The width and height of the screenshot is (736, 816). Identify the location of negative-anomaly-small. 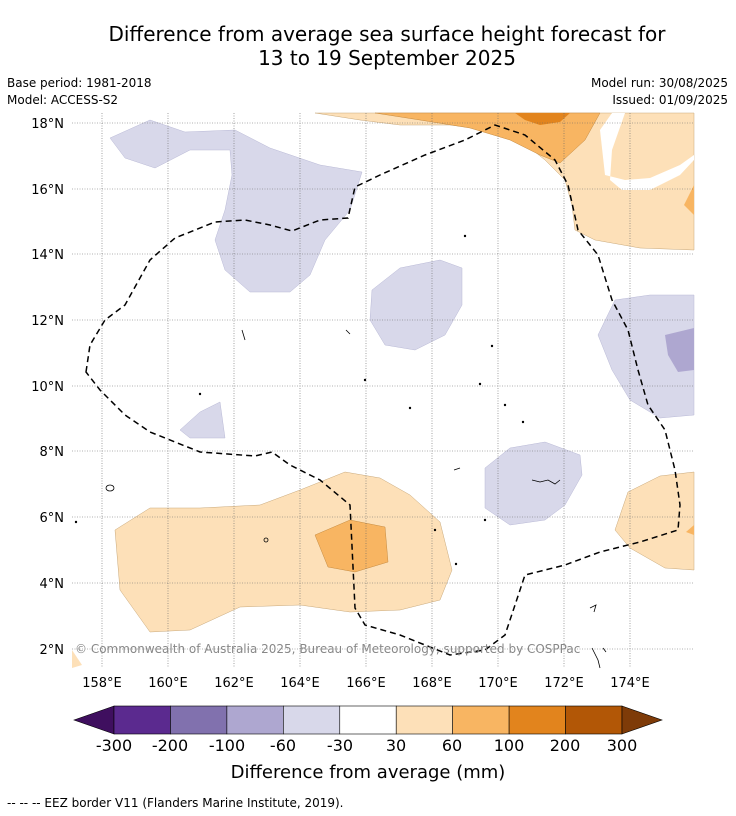
(202, 420).